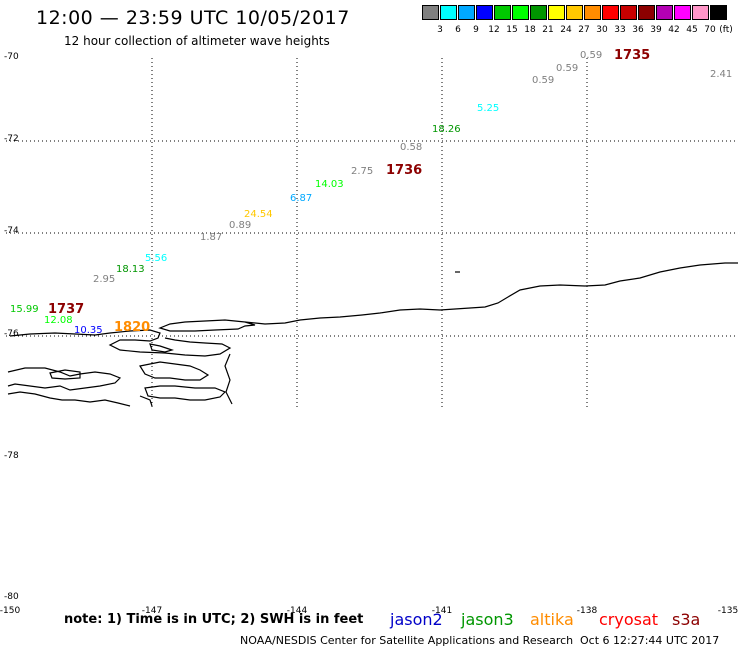  I want to click on scale-unit-label: (ft), so click(726, 30).